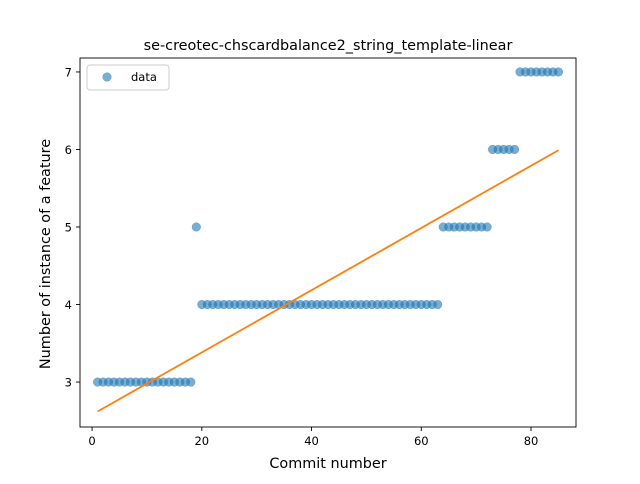 Image resolution: width=640 pixels, height=484 pixels. I want to click on legend: data, so click(128, 77).